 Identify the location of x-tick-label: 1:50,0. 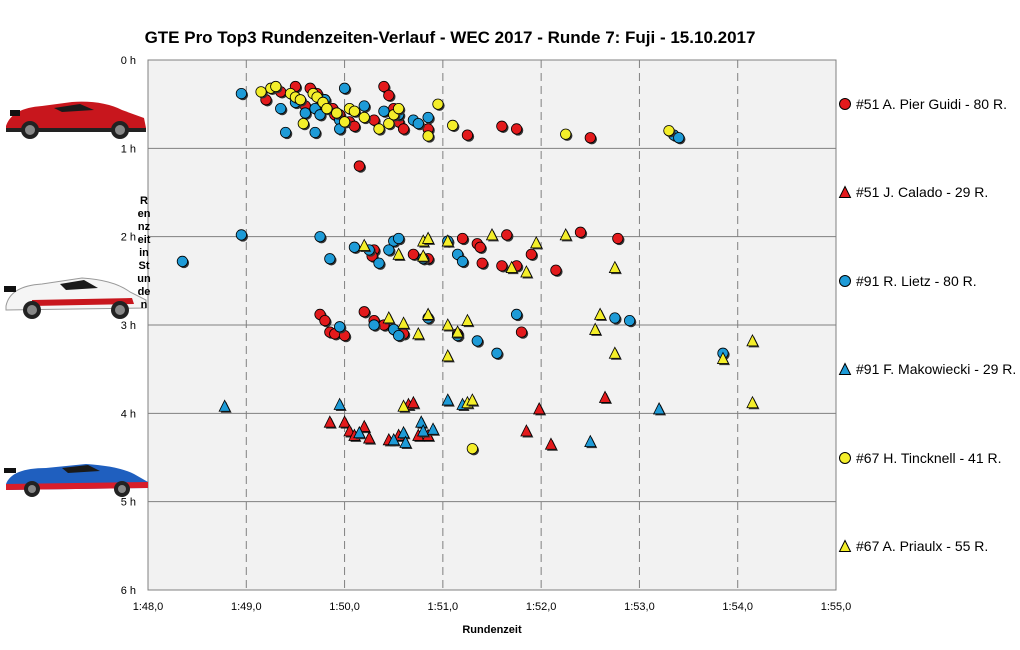
(344, 607).